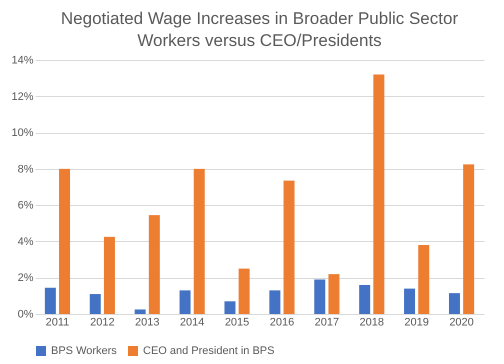 The width and height of the screenshot is (504, 364). Describe the element at coordinates (22, 60) in the screenshot. I see `y-tick-label: 14%` at that location.